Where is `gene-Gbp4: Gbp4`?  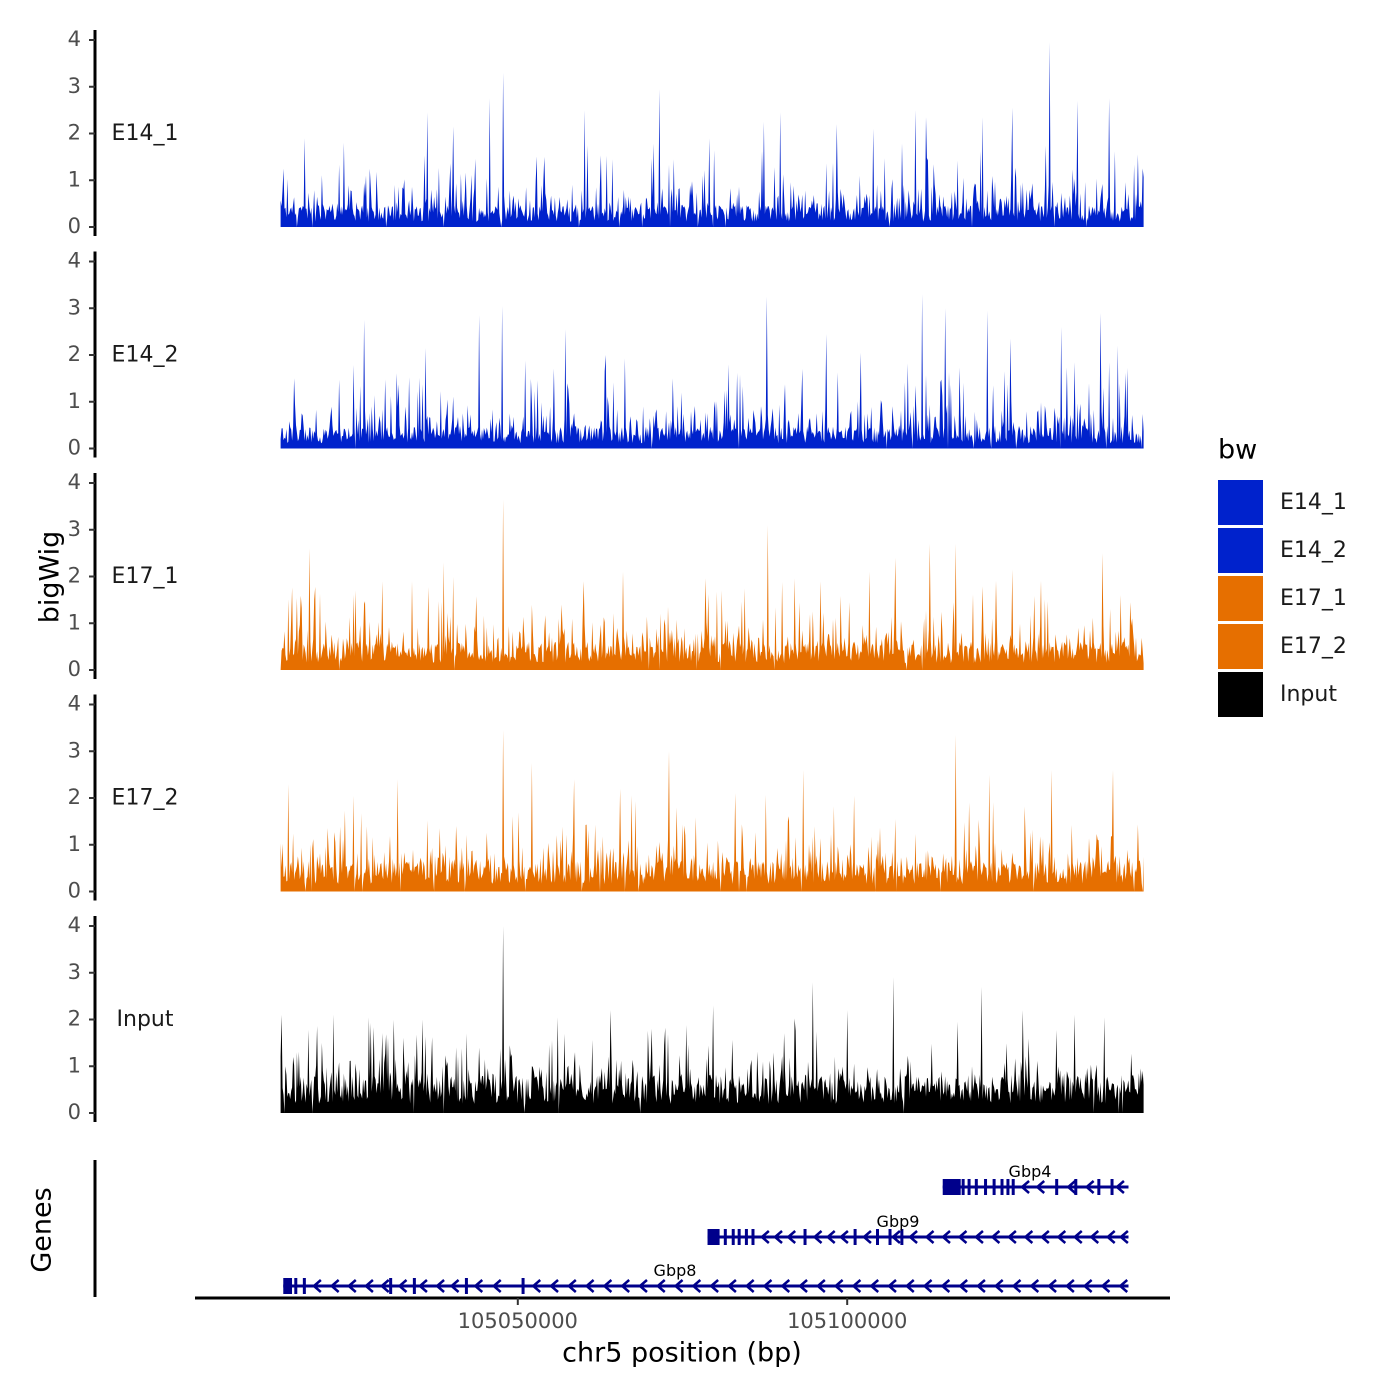
gene-Gbp4: Gbp4 is located at coordinates (1035, 1178).